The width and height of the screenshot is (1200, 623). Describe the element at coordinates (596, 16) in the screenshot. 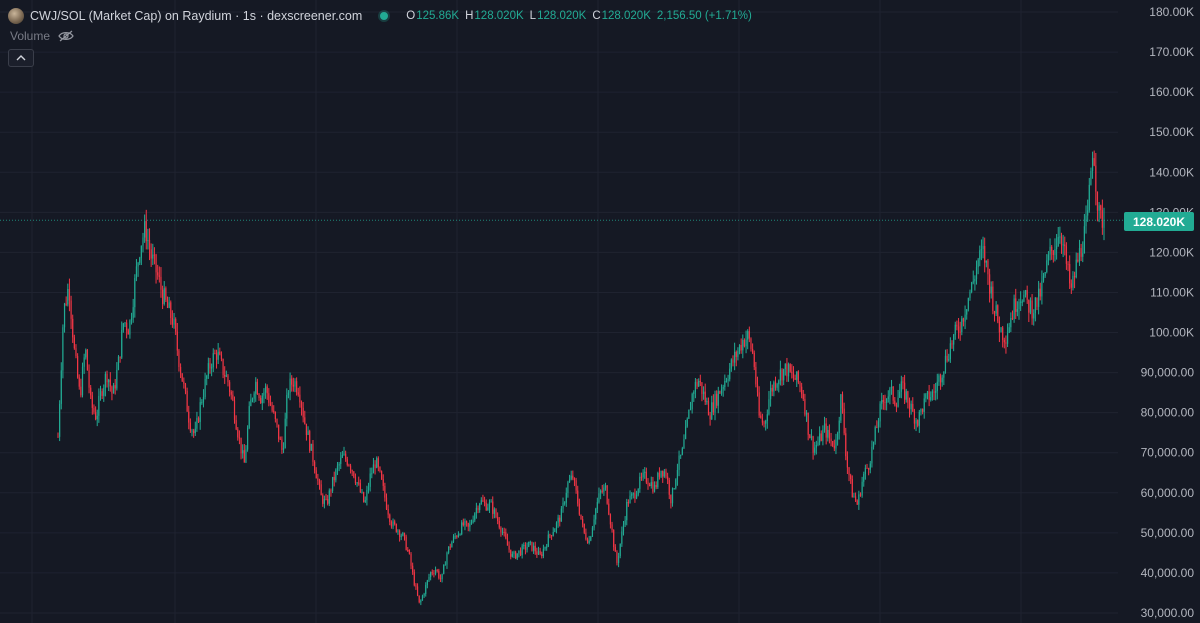

I see `close-label: C` at that location.